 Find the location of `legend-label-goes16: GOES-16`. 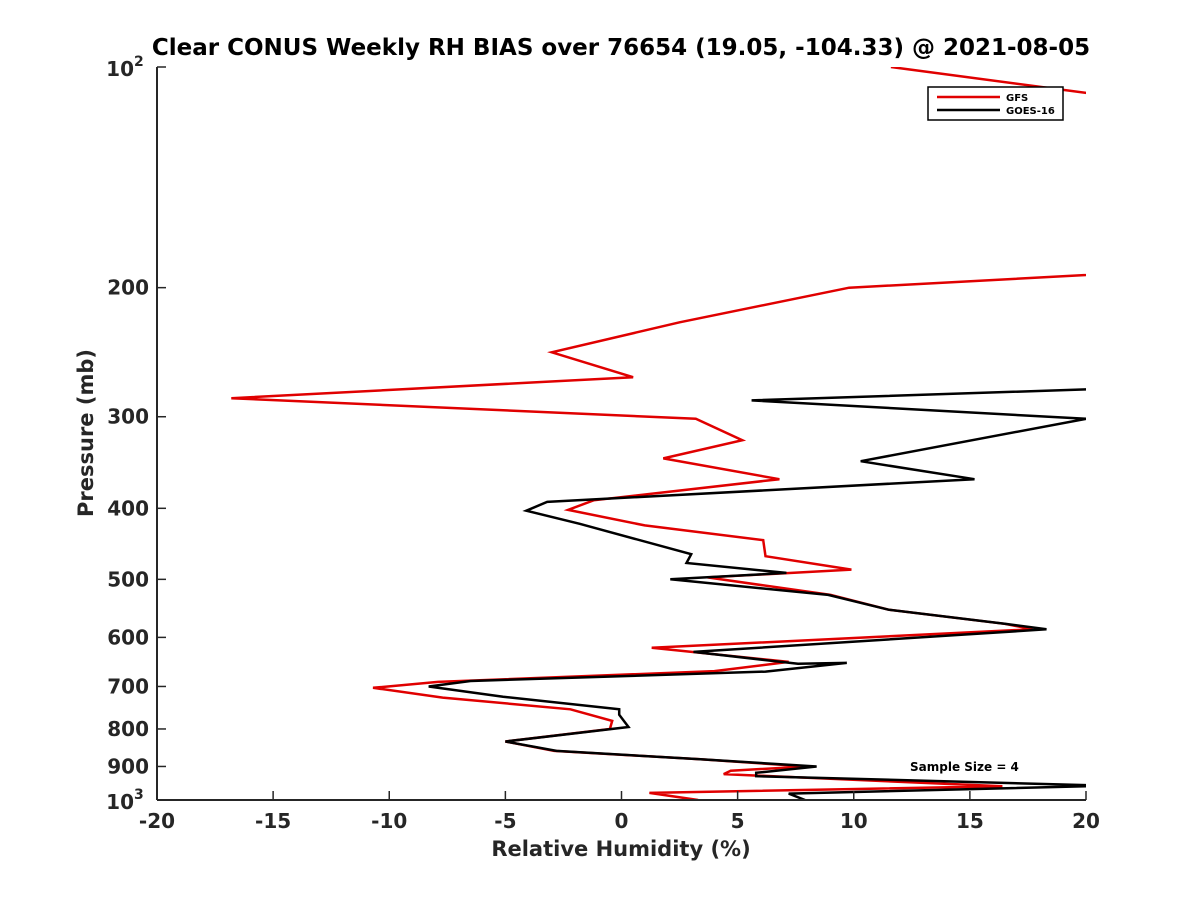

legend-label-goes16: GOES-16 is located at coordinates (1030, 111).